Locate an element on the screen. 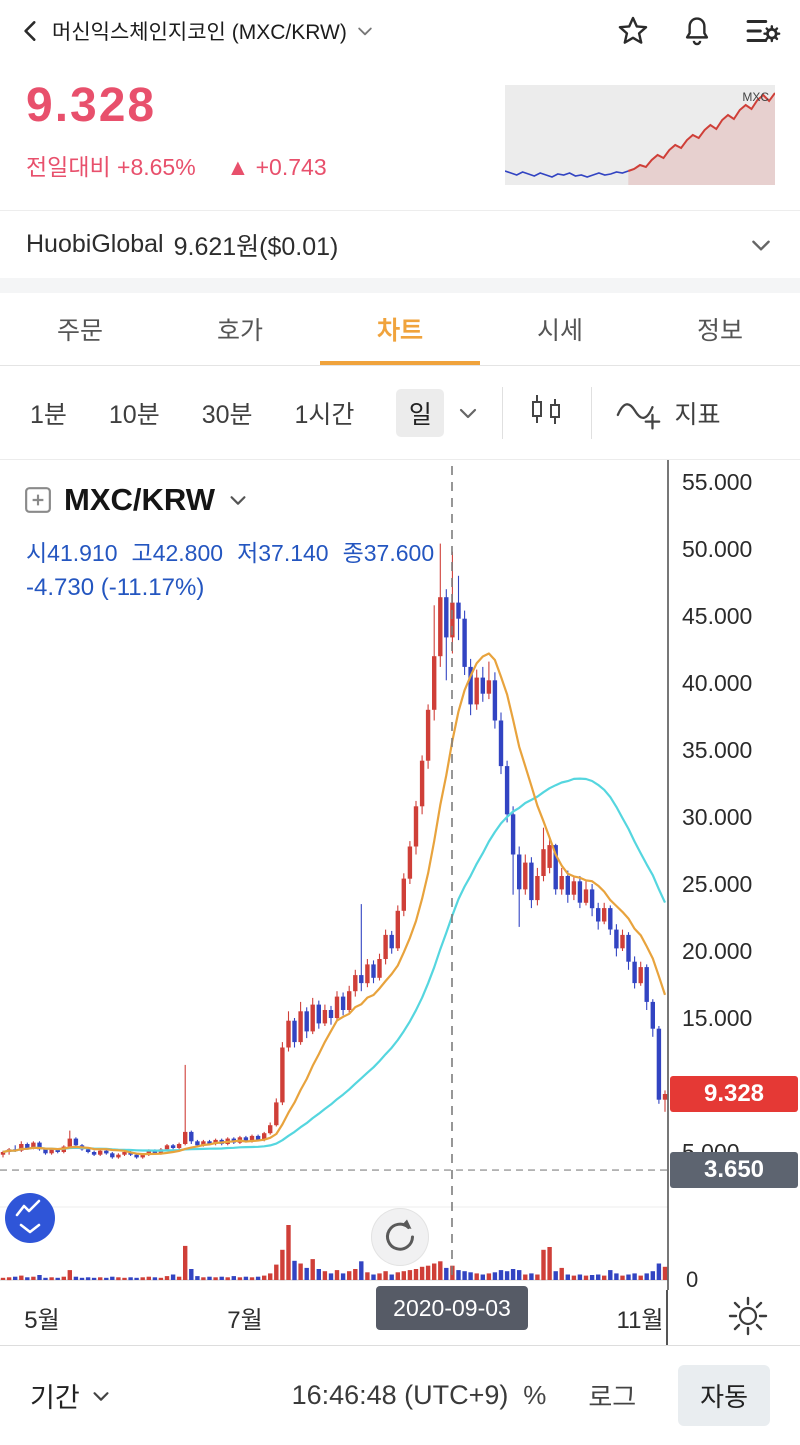  menu-settings-icon is located at coordinates (763, 31).